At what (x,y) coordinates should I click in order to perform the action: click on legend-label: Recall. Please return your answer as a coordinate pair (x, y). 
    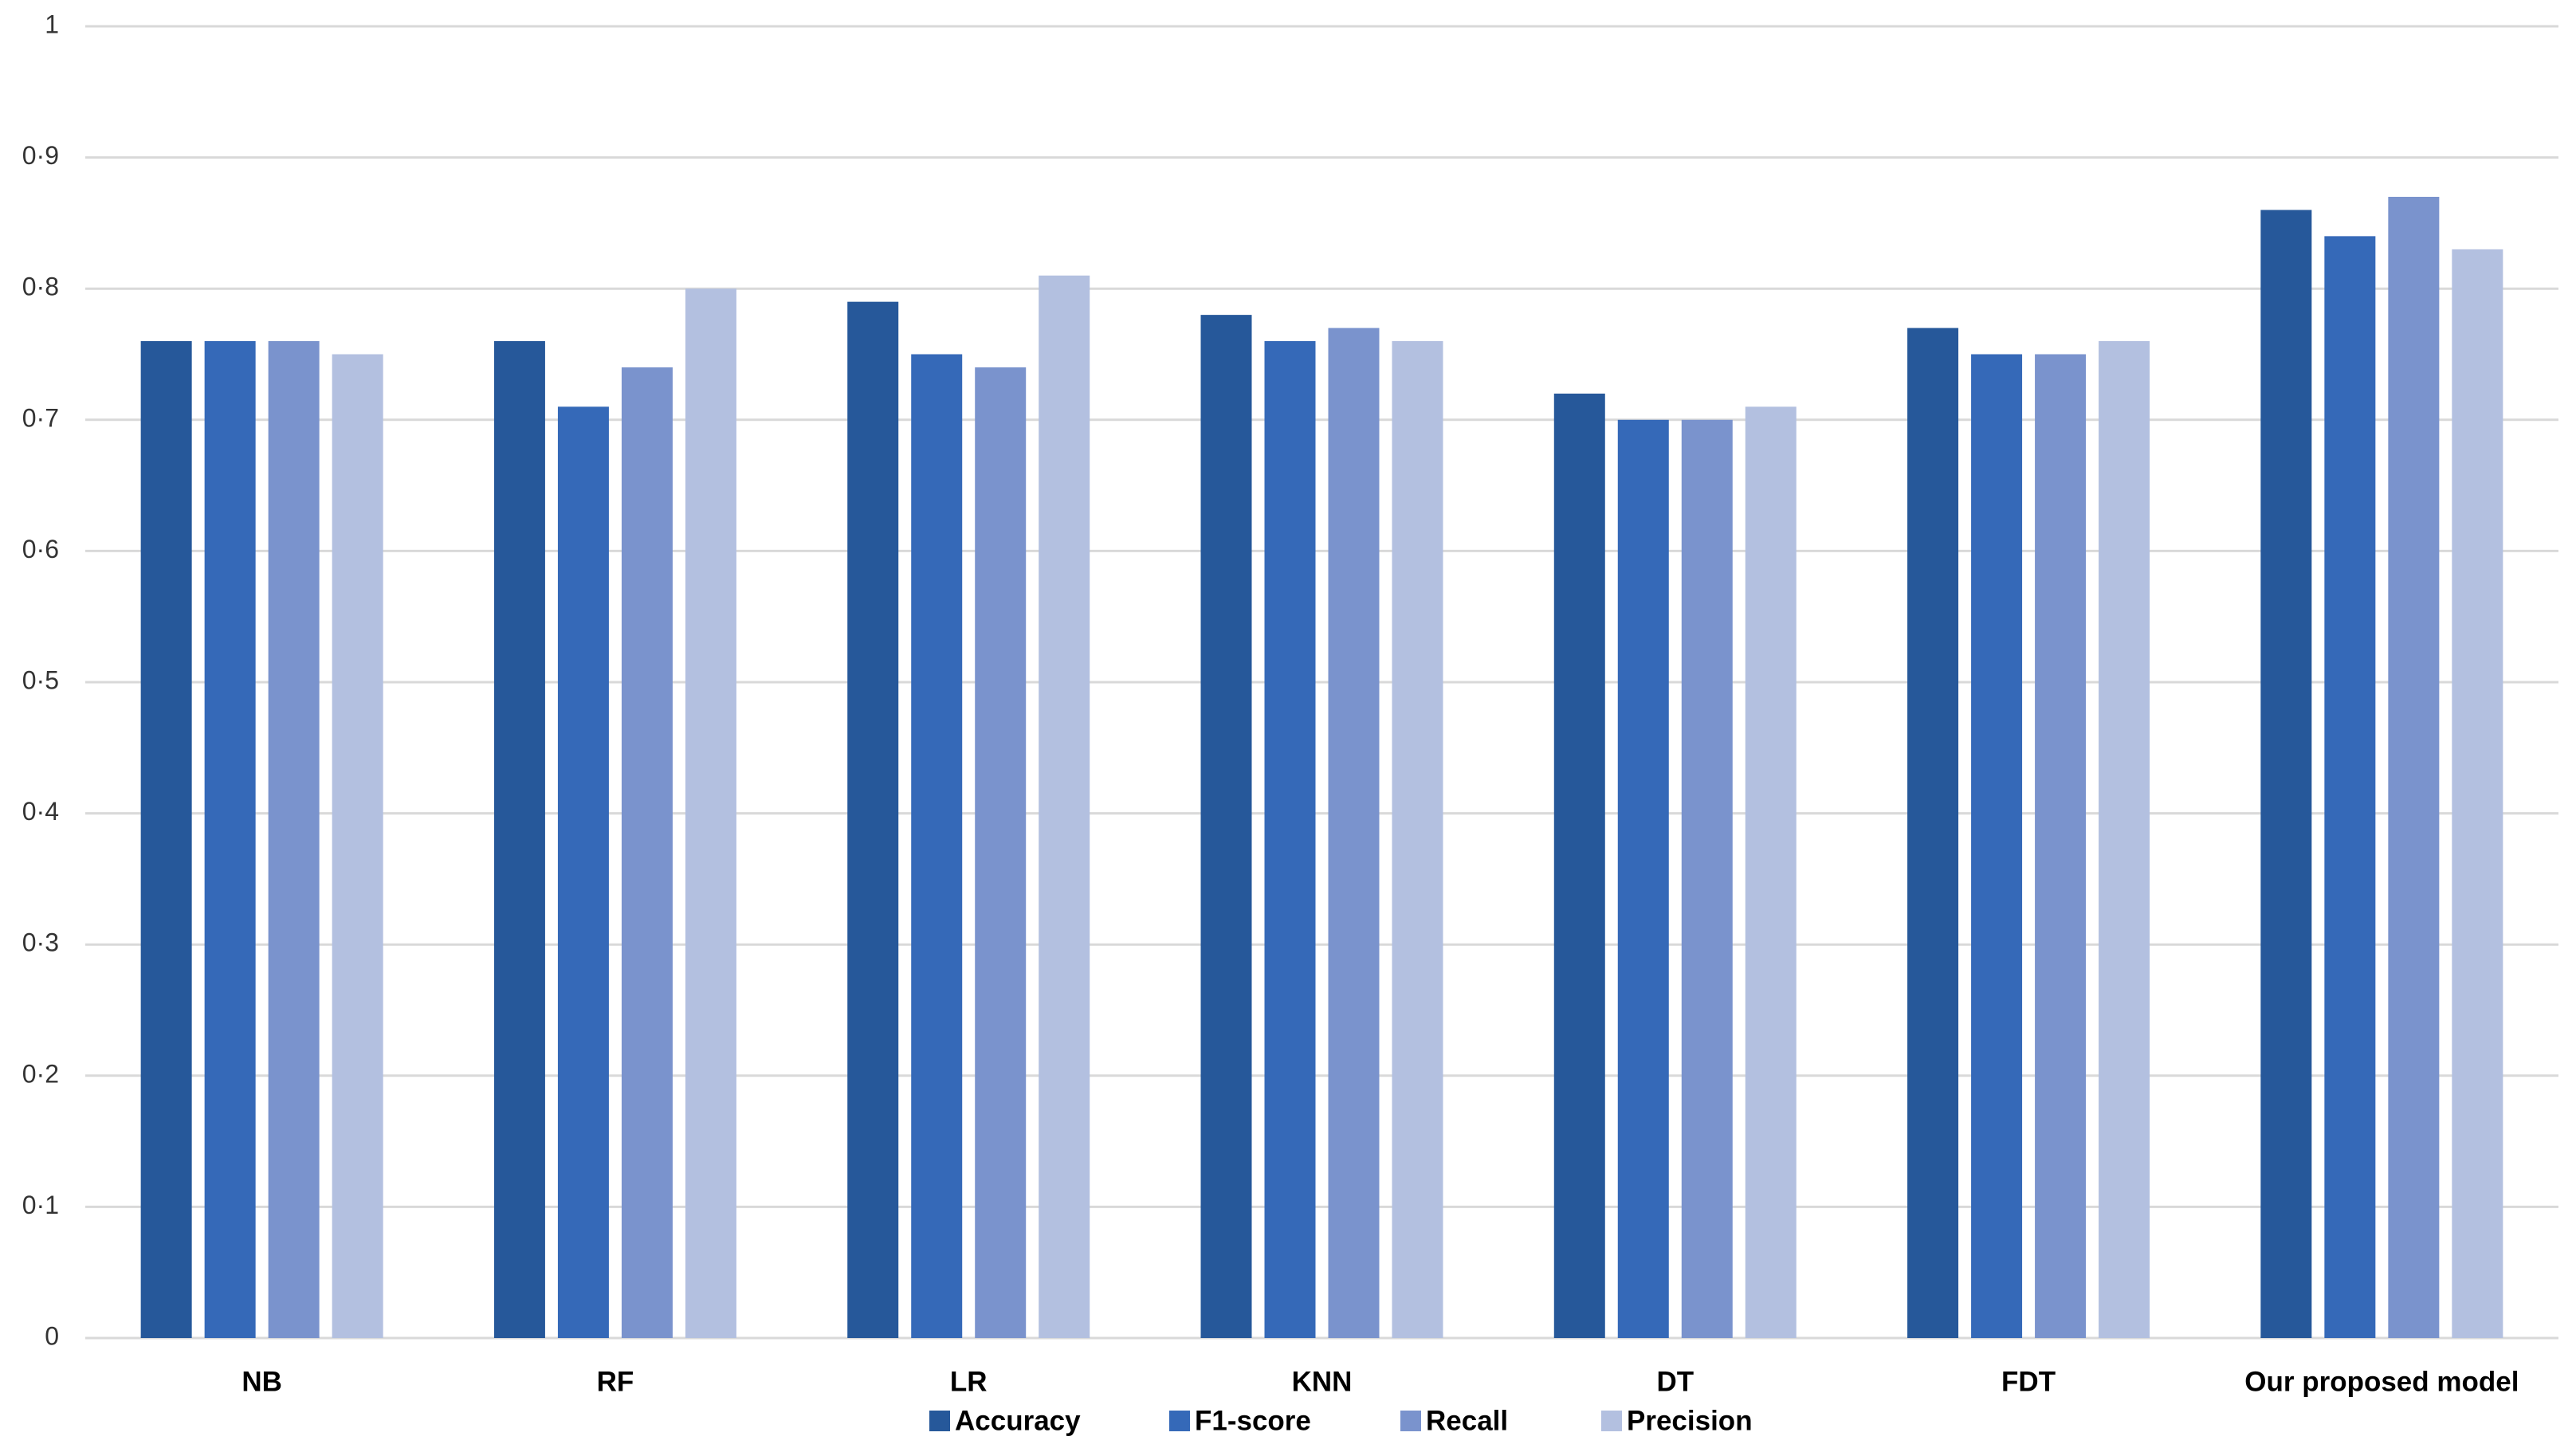
    Looking at the image, I should click on (1467, 1421).